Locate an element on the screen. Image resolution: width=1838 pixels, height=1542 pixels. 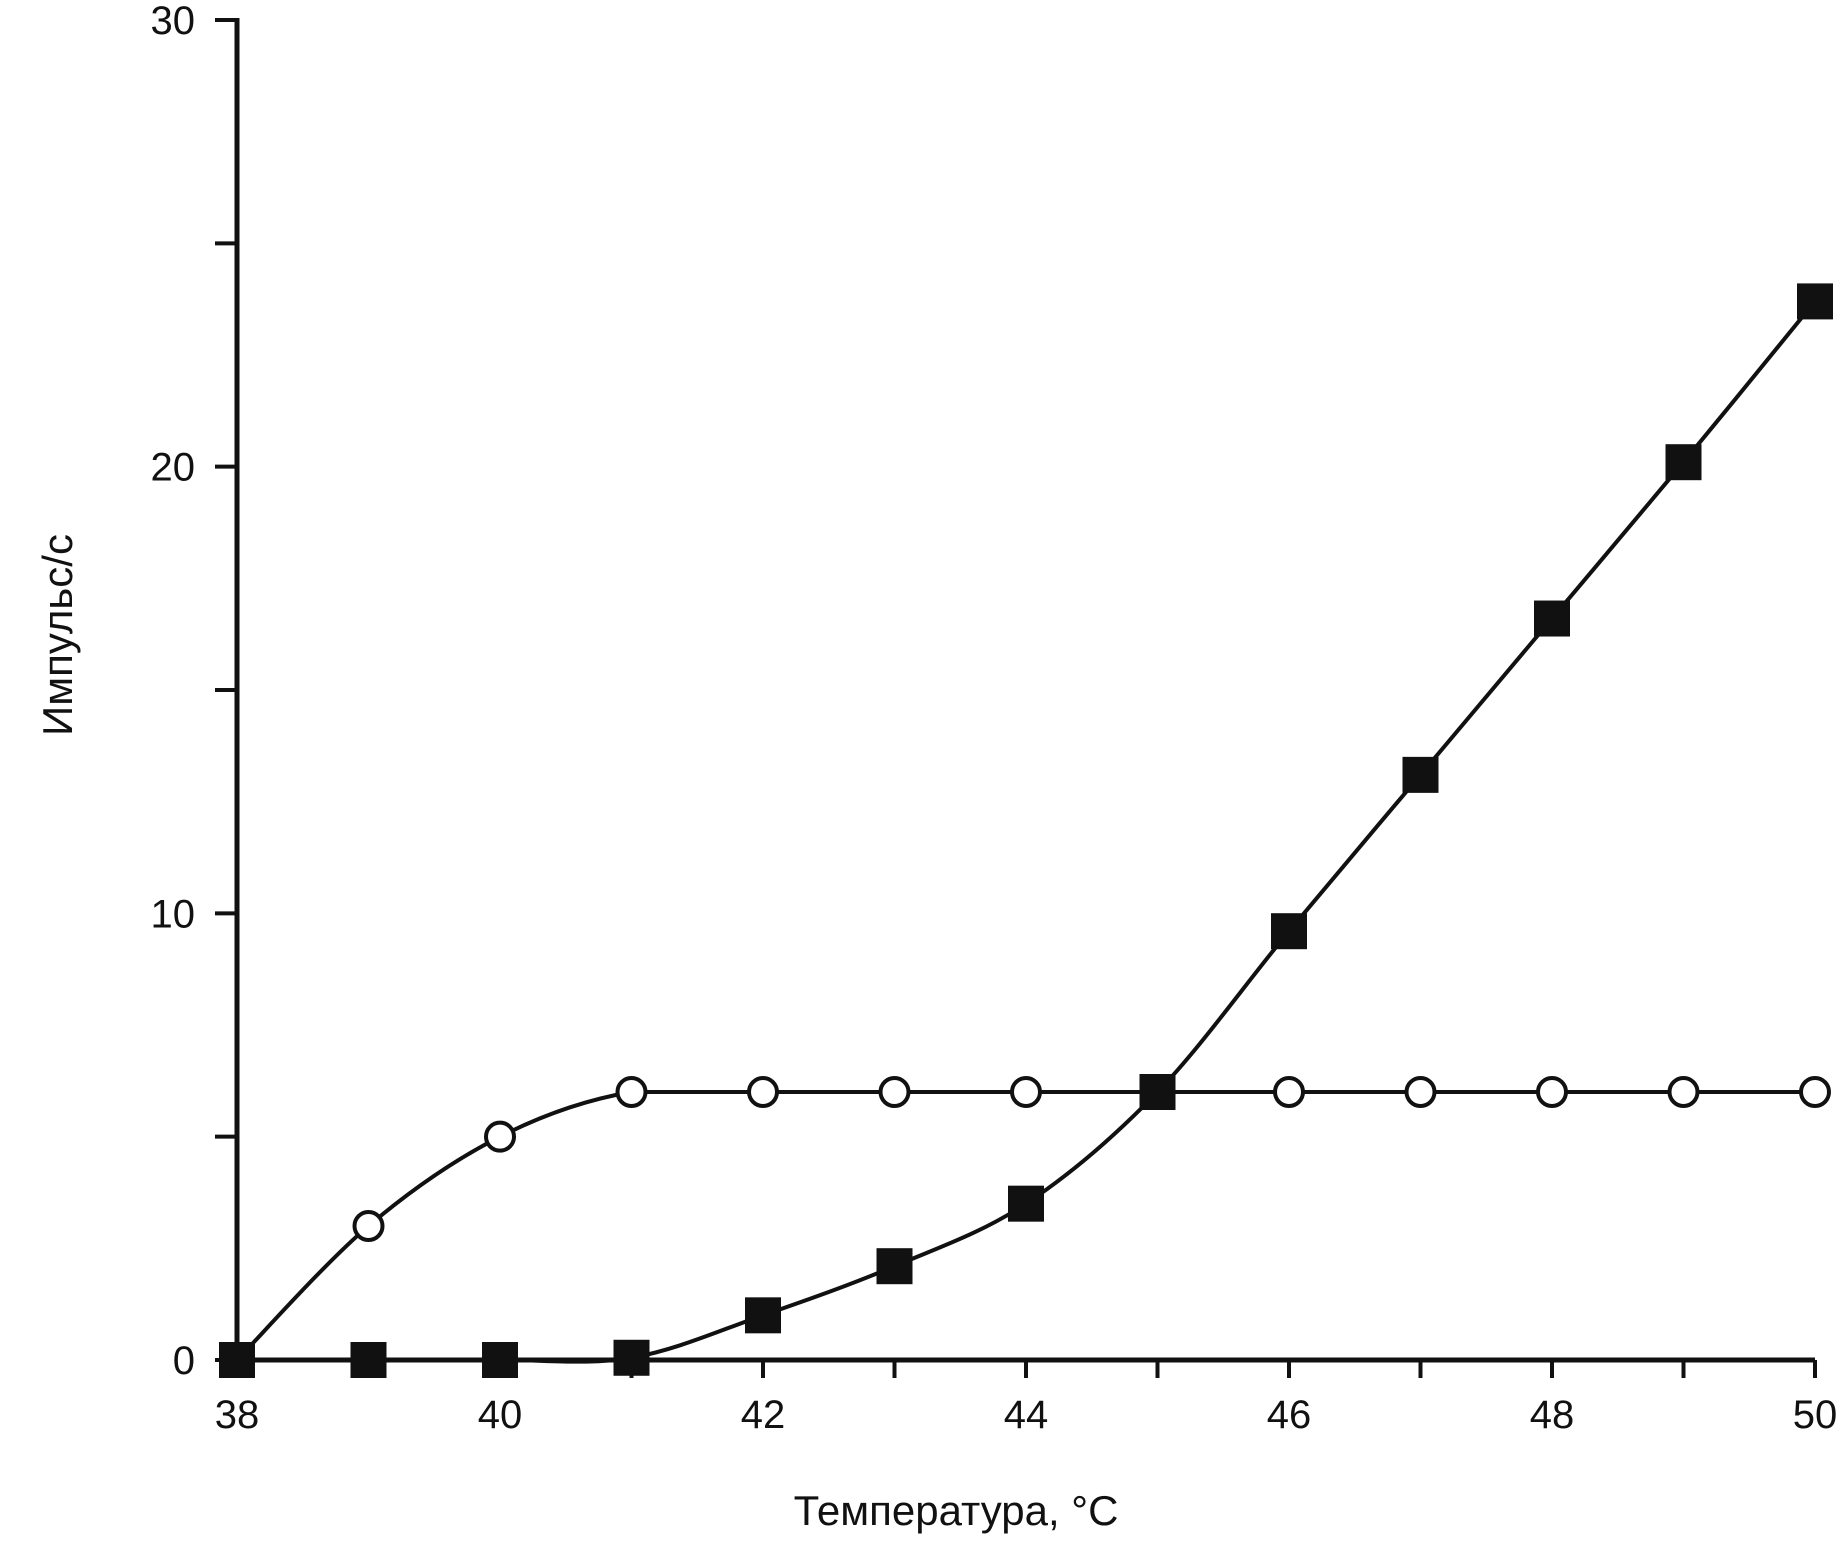
x-tick-label: 48 is located at coordinates (1552, 1415).